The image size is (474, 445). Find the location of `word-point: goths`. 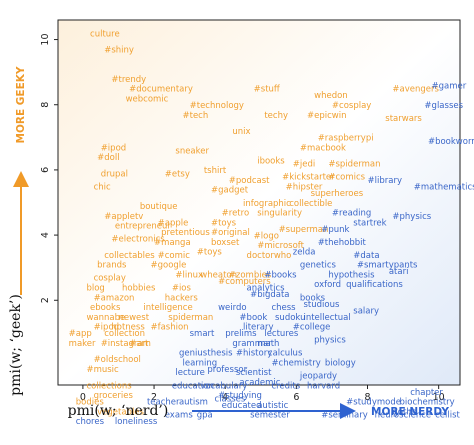

word-point: goths is located at coordinates (404, 412).